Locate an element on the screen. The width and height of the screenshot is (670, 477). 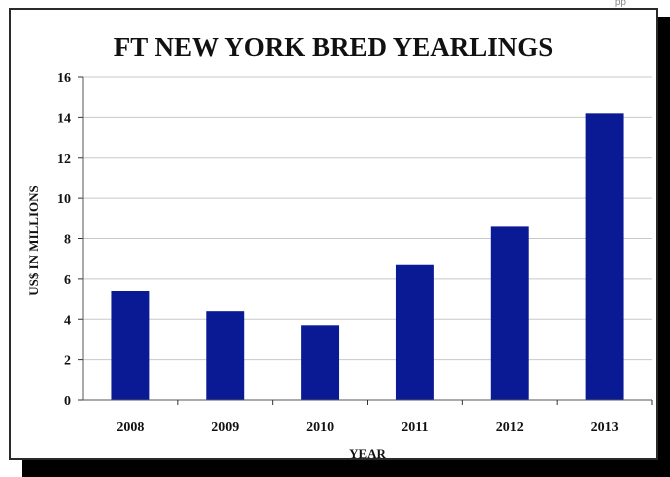
header-text-fragment: pp is located at coordinates (620, 4).